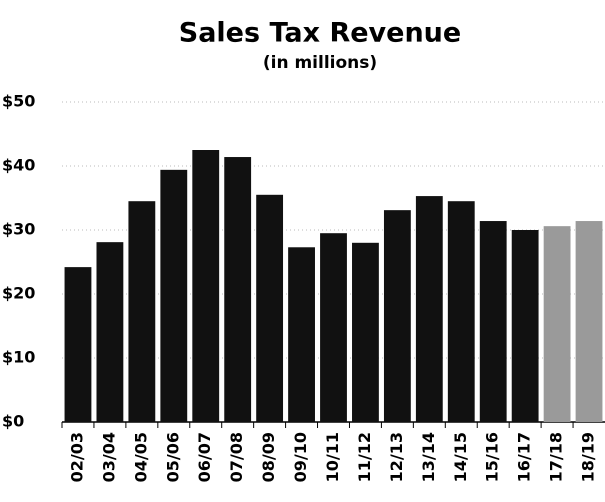 The width and height of the screenshot is (605, 502). I want to click on y-tick-label: $10, so click(18, 357).